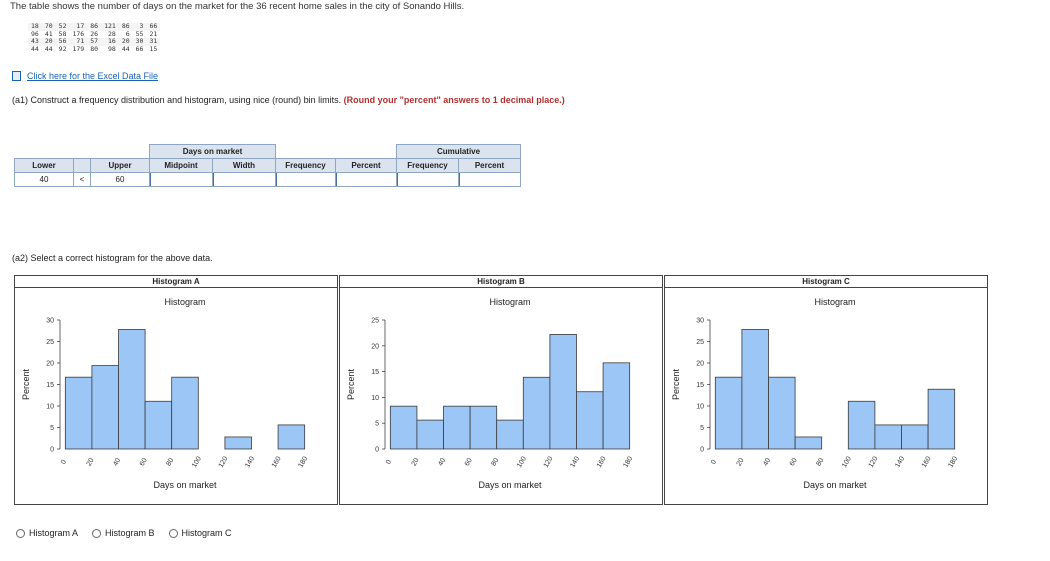 This screenshot has width=1050, height=561. I want to click on option-histogram-a: Histogram A, so click(47, 533).